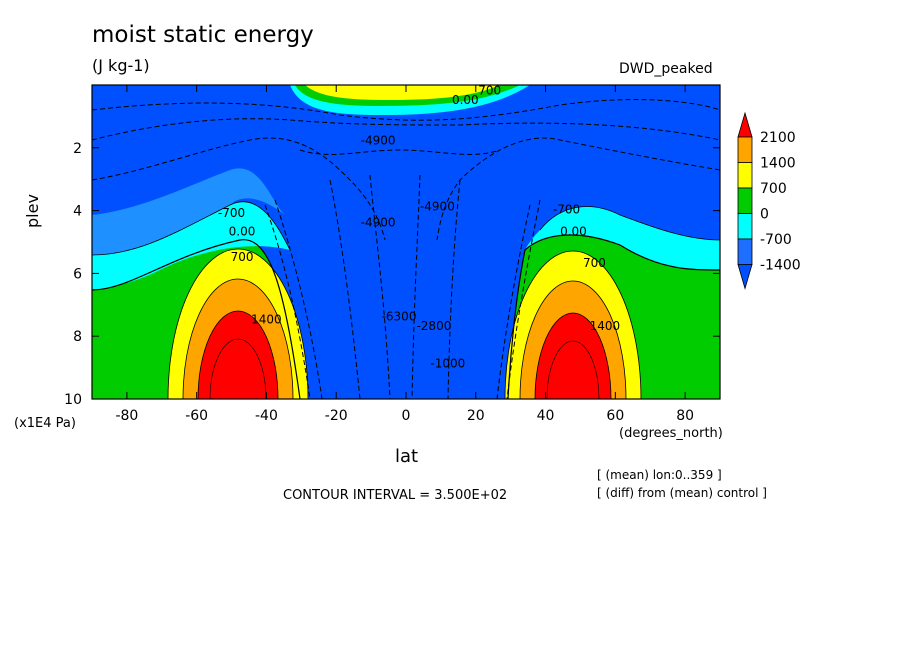 The width and height of the screenshot is (904, 654). I want to click on x-axis-unit: (degrees_north), so click(671, 433).